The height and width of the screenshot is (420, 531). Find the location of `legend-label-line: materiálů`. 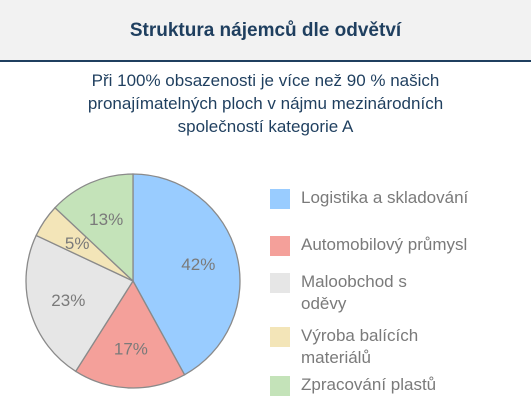

legend-label-line: materiálů is located at coordinates (336, 357).